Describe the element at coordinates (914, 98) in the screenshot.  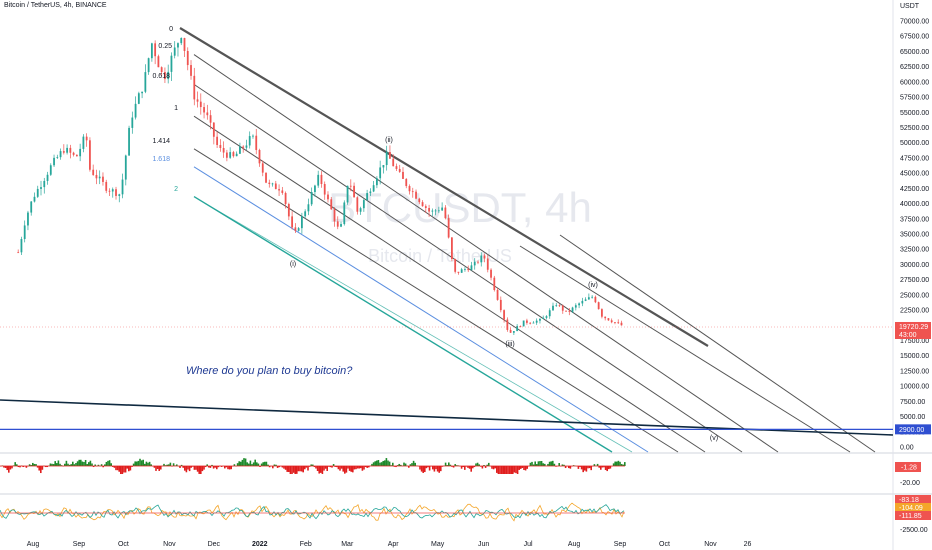
I see `y-tick-label: 57500.00` at that location.